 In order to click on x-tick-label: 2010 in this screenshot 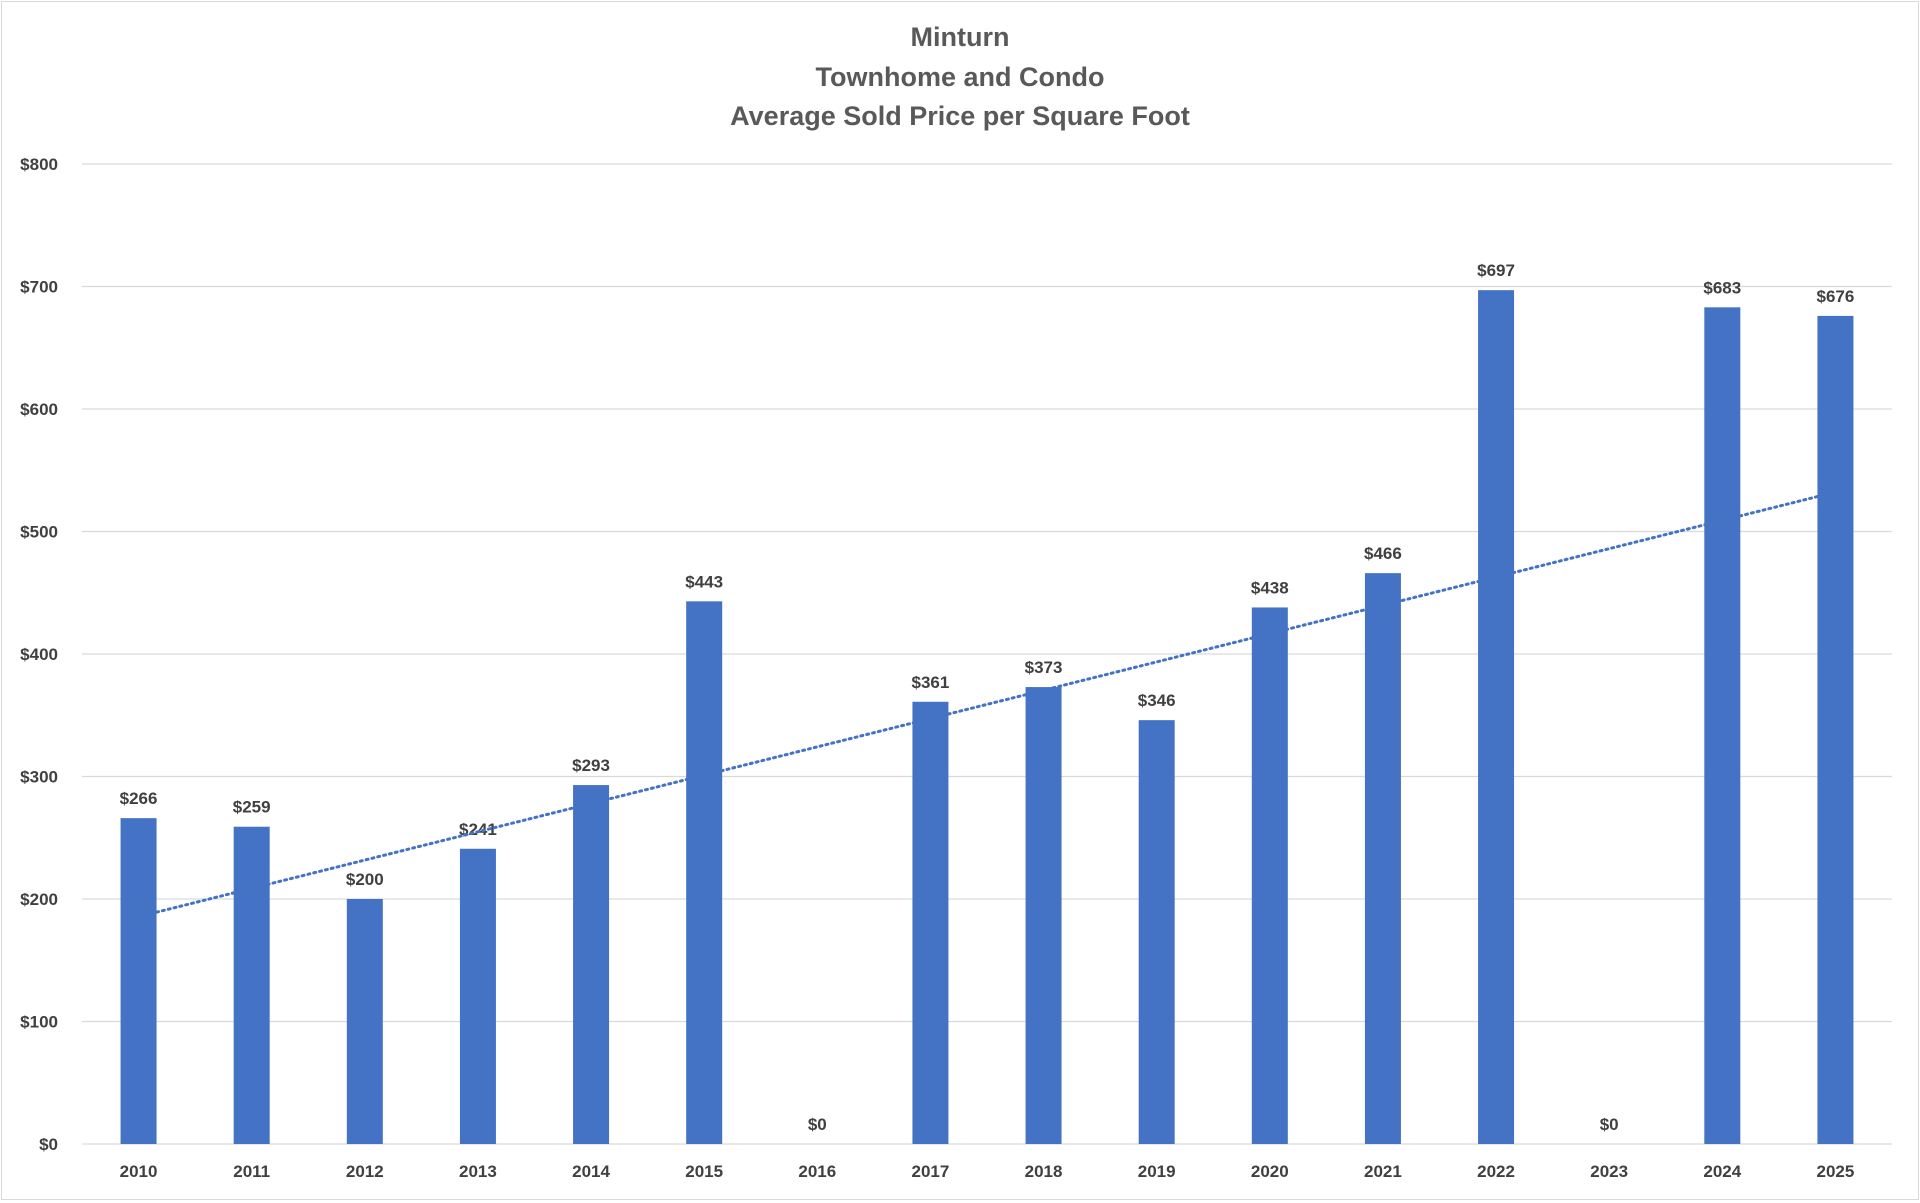, I will do `click(139, 1171)`.